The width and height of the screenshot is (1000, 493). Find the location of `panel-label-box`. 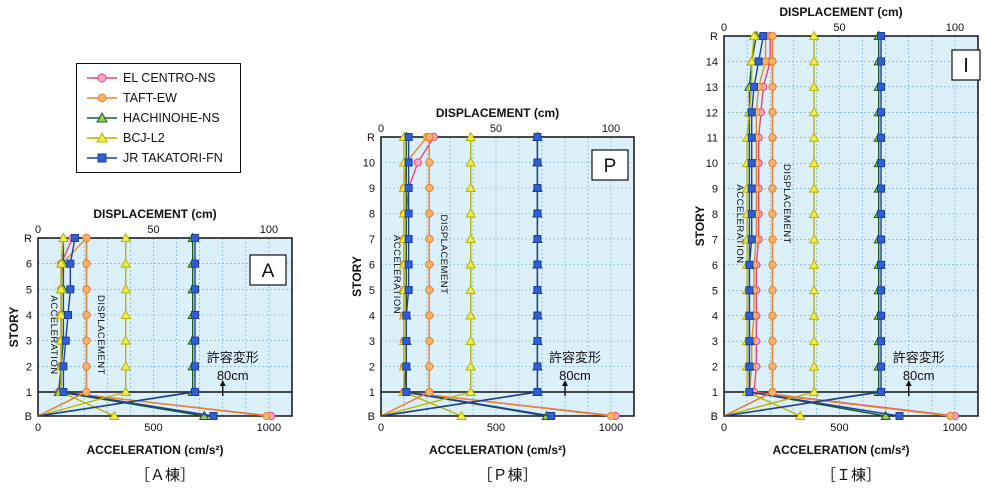

panel-label-box is located at coordinates (268, 270).